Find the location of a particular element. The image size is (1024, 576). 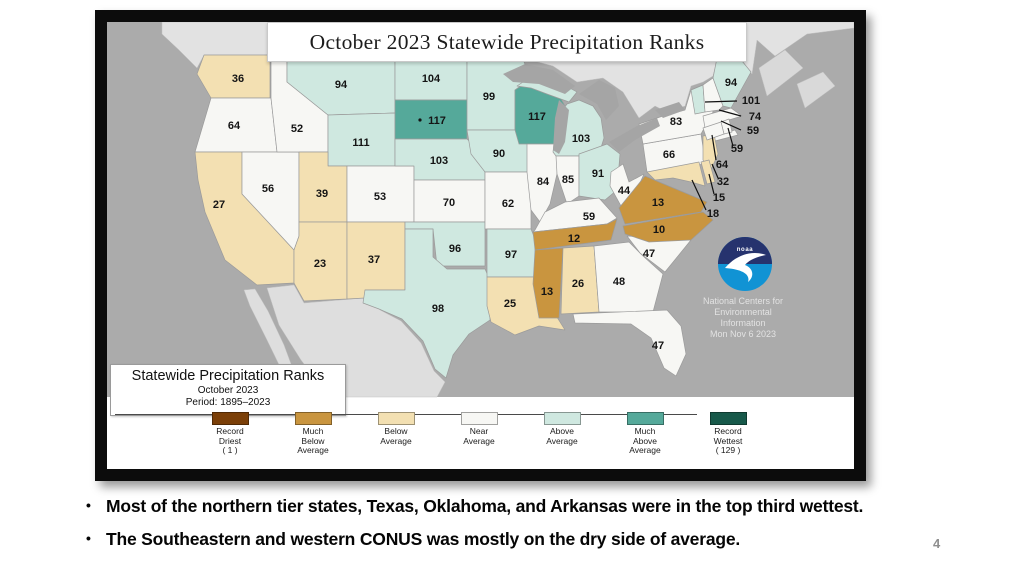

noaa-seagull-icon is located at coordinates (745, 267).